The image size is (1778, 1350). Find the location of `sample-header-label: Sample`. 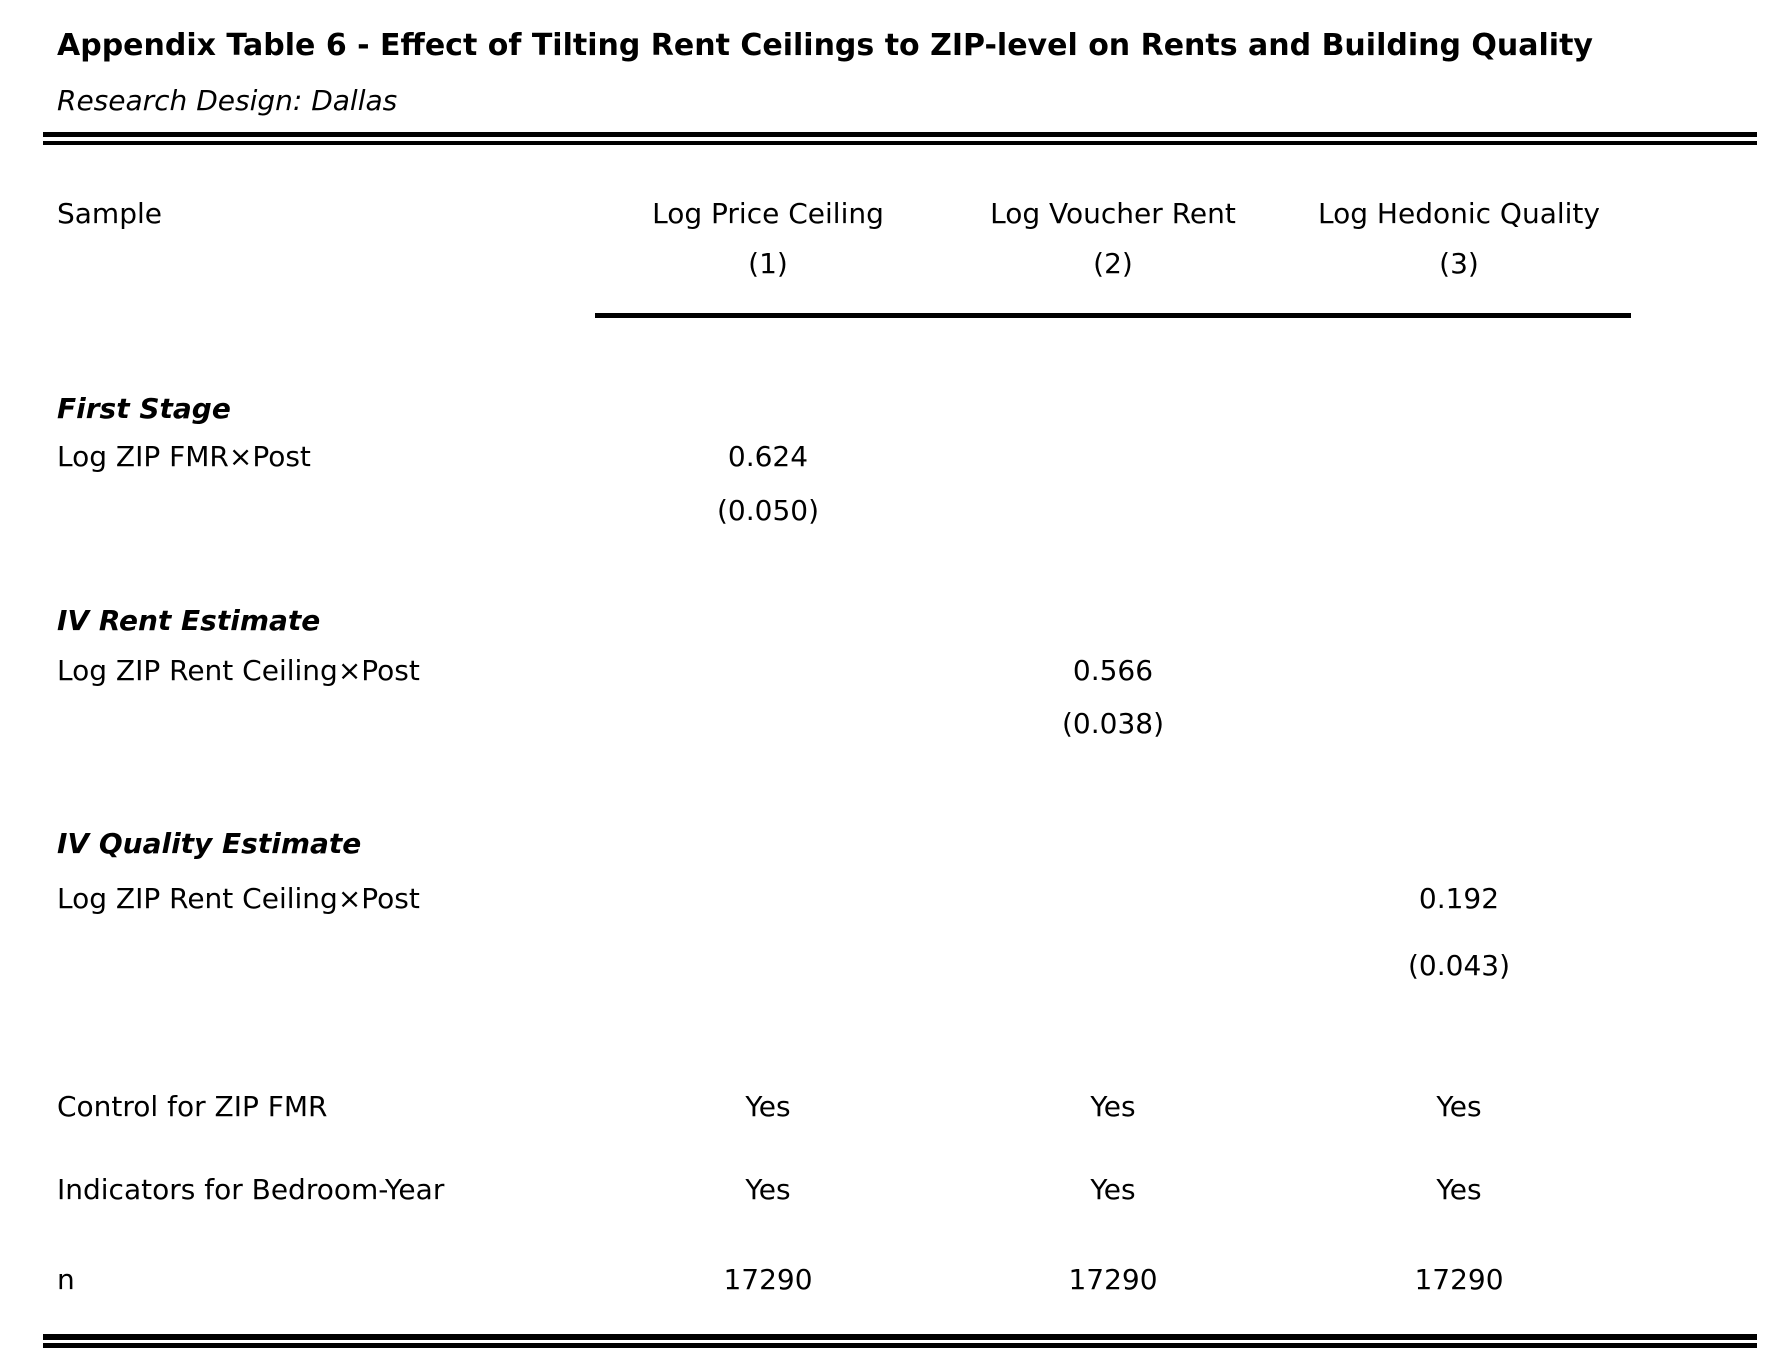

sample-header-label: Sample is located at coordinates (109, 213).